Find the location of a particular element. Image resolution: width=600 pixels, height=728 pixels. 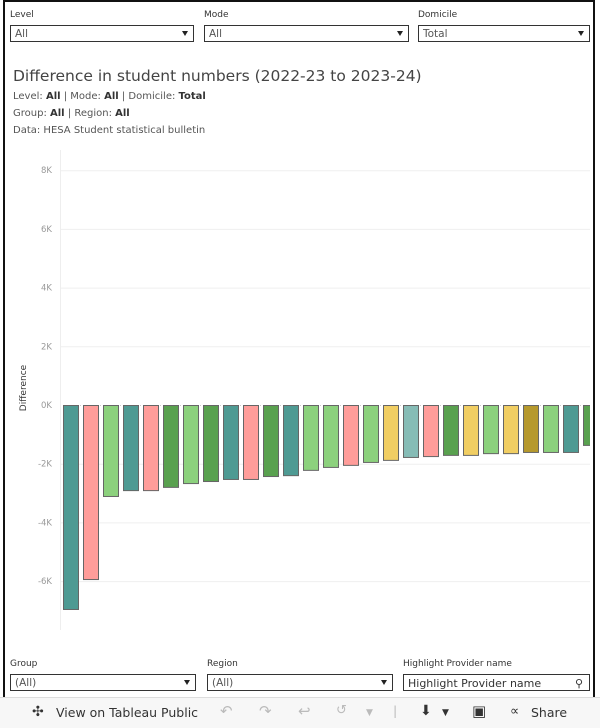

y-tick-label: 6K is located at coordinates (46, 230).